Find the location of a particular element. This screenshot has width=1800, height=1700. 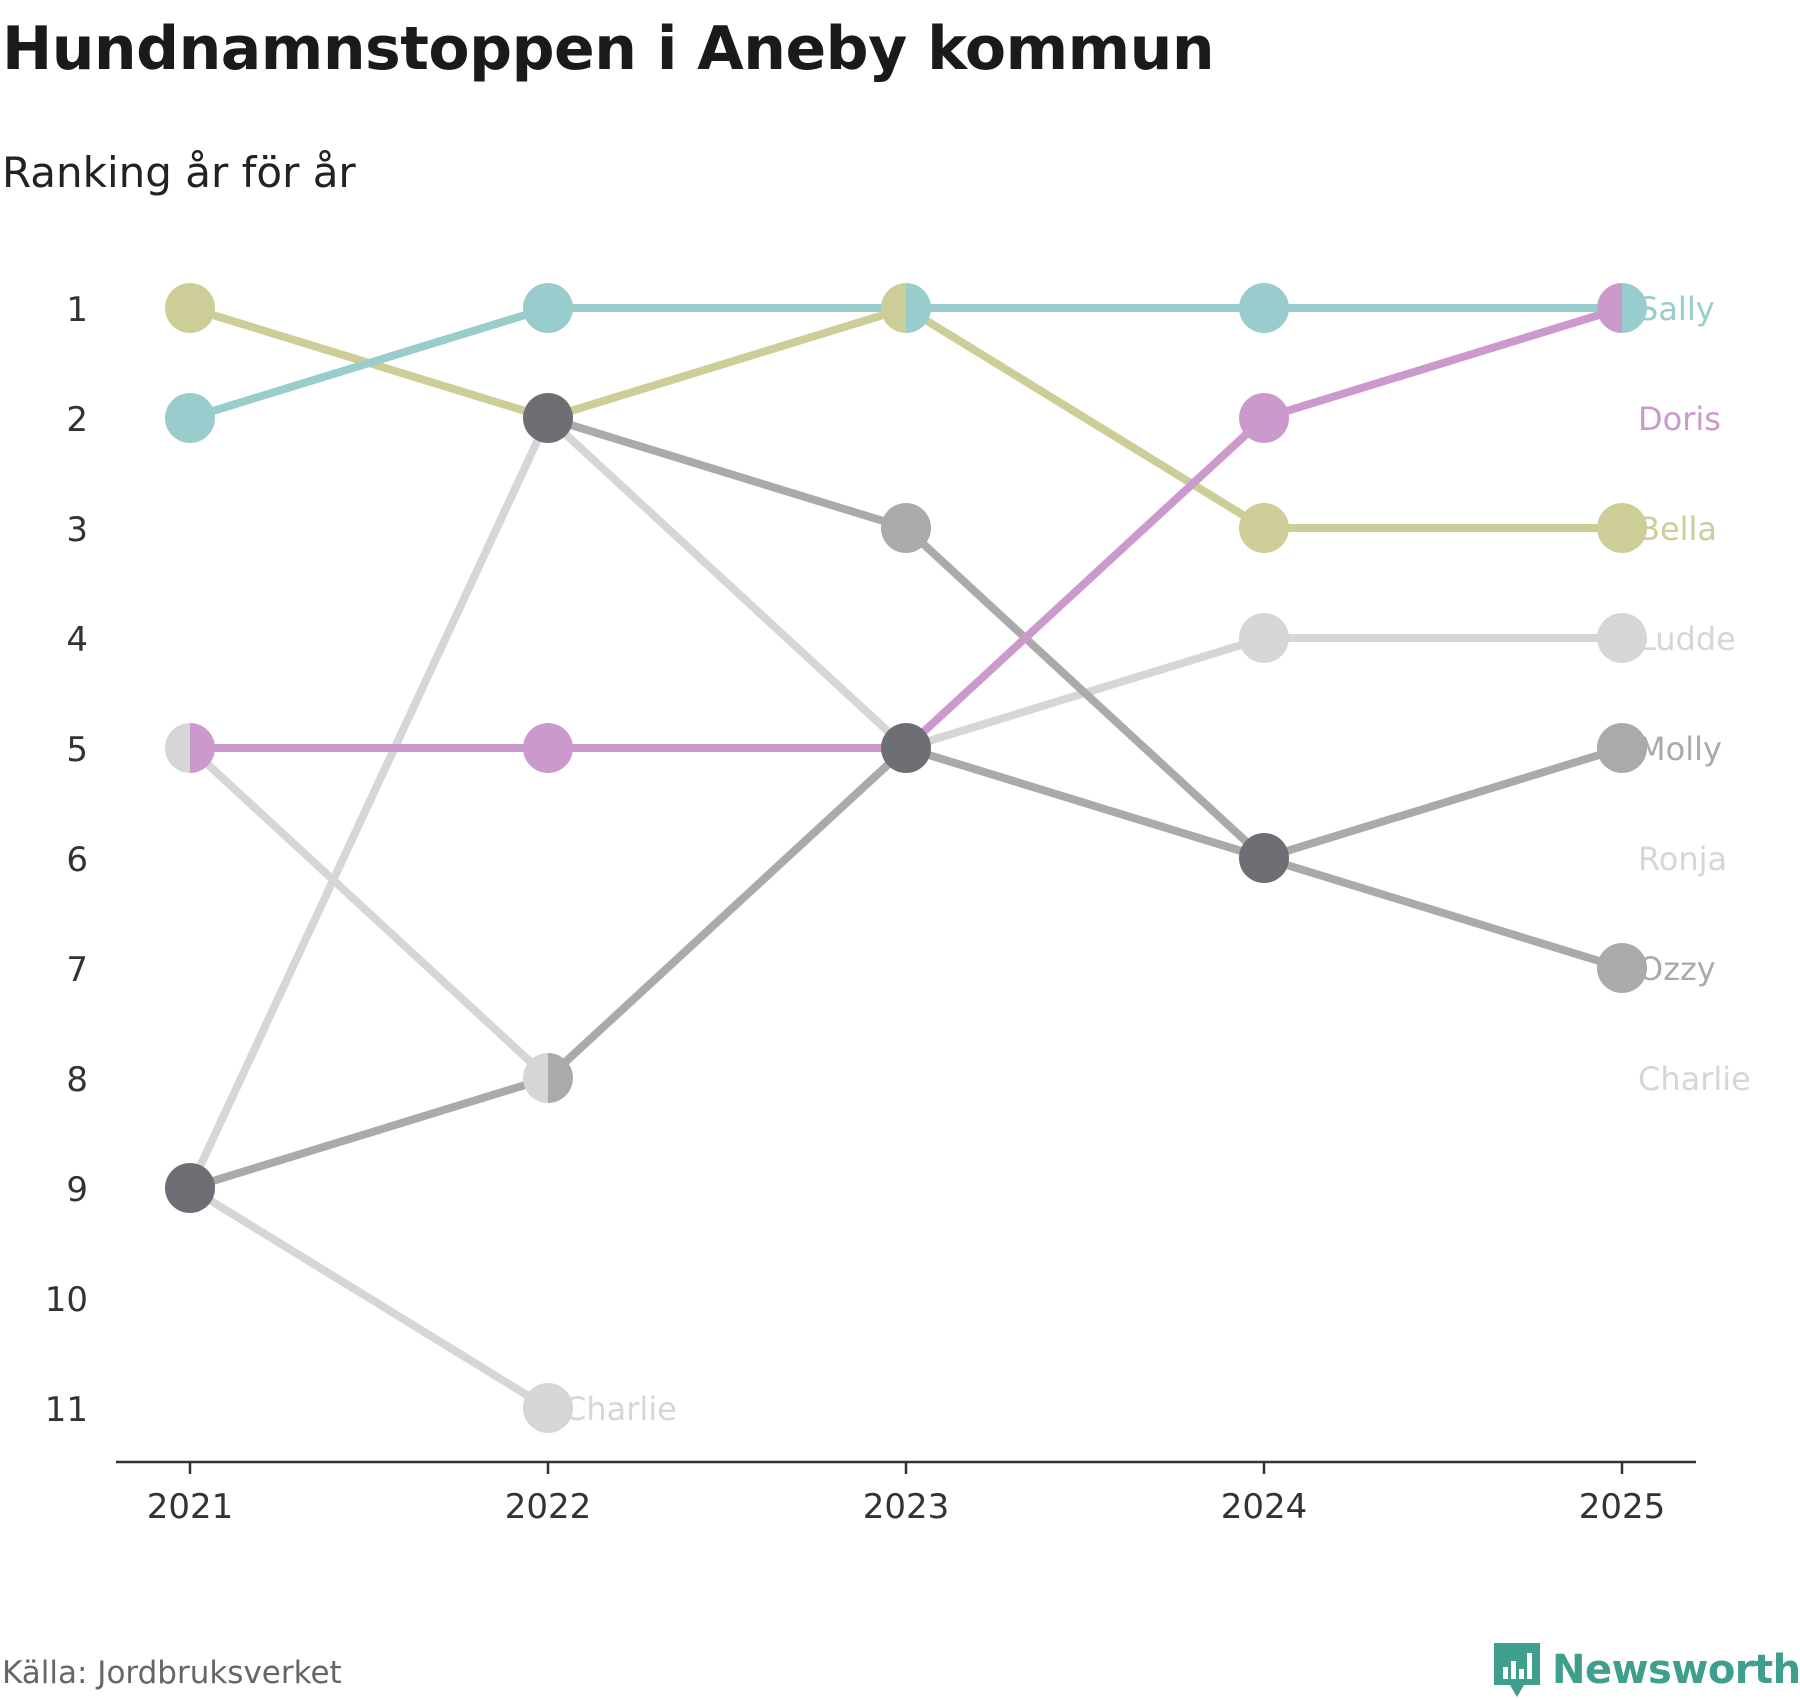

point-doris-2024 is located at coordinates (1264, 418).